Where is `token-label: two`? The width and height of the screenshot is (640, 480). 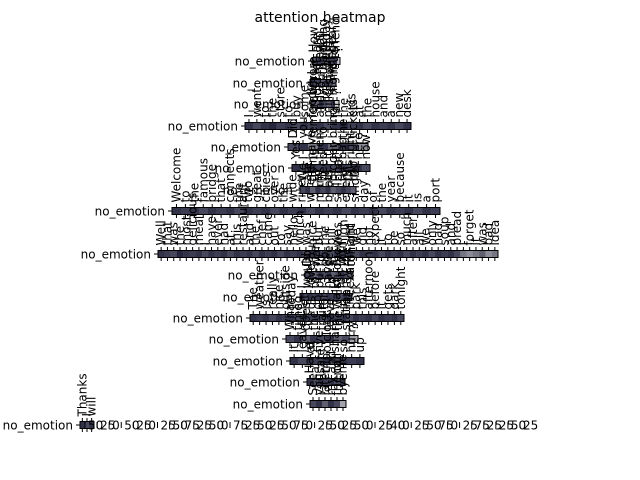
token-label: two is located at coordinates (248, 192).